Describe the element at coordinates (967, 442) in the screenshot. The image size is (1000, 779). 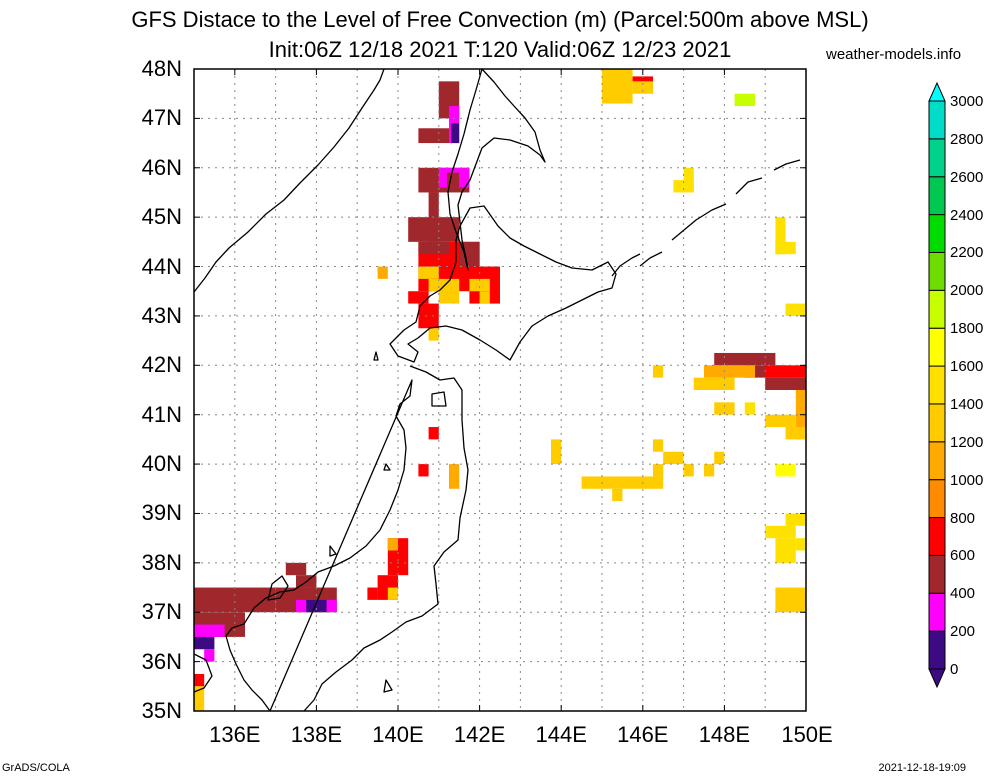
I see `colorbar-label: 1200` at that location.